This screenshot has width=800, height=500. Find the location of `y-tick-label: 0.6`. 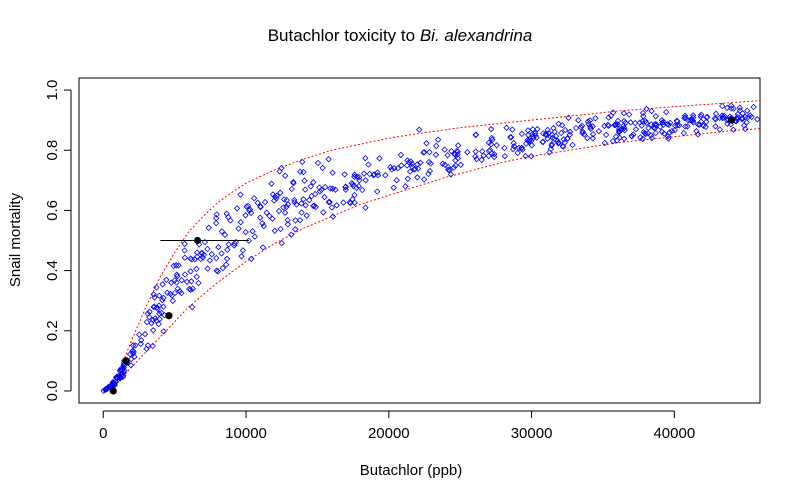

y-tick-label: 0.6 is located at coordinates (52, 210).